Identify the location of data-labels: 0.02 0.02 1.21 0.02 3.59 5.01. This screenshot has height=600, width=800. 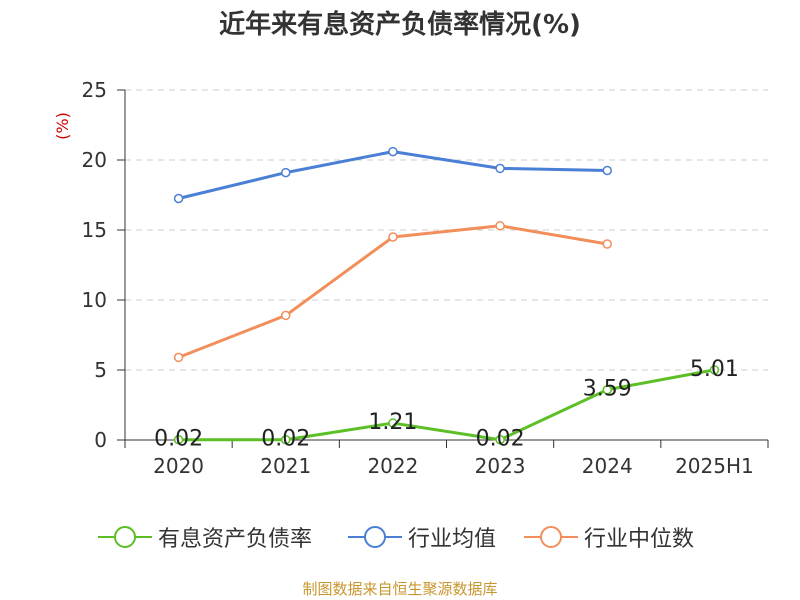
(446, 404).